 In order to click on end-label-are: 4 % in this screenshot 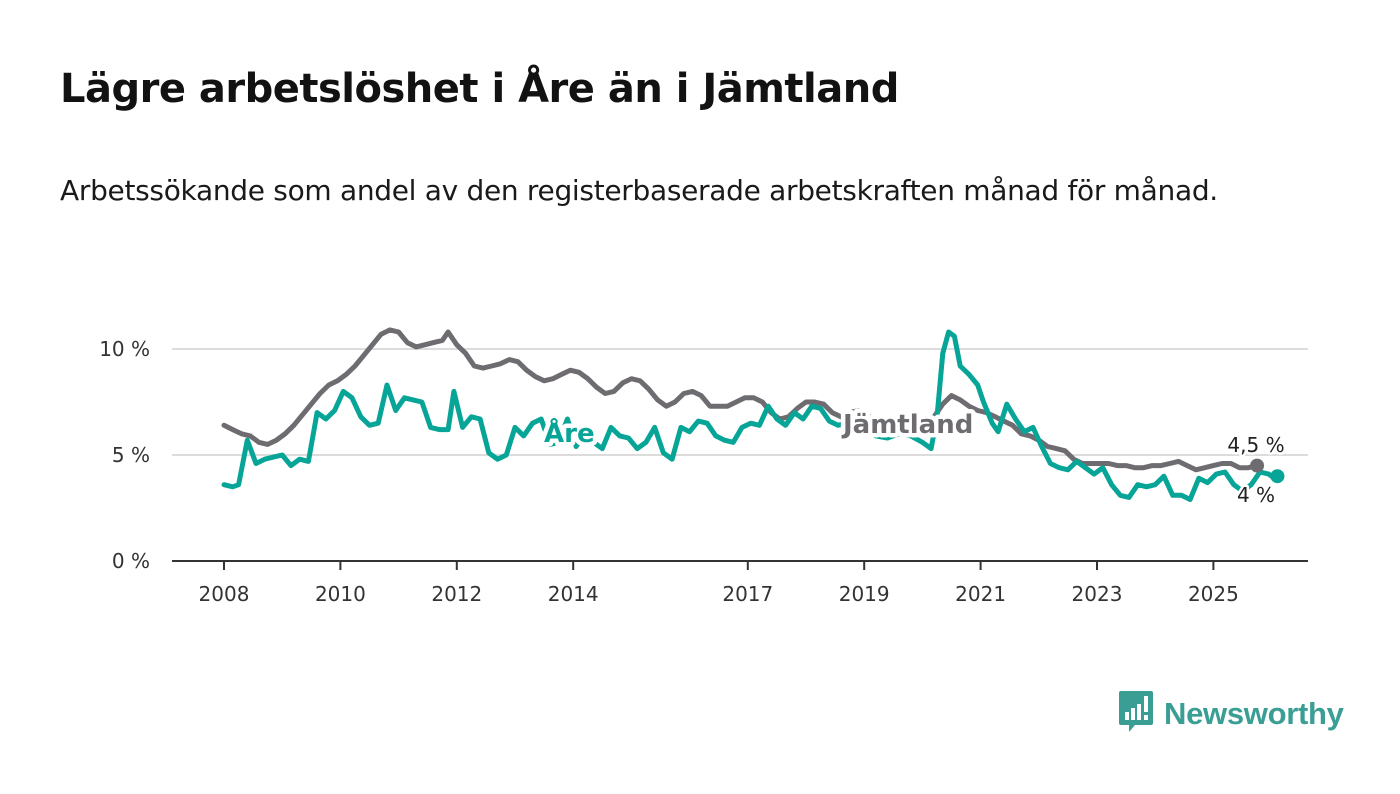, I will do `click(1256, 495)`.